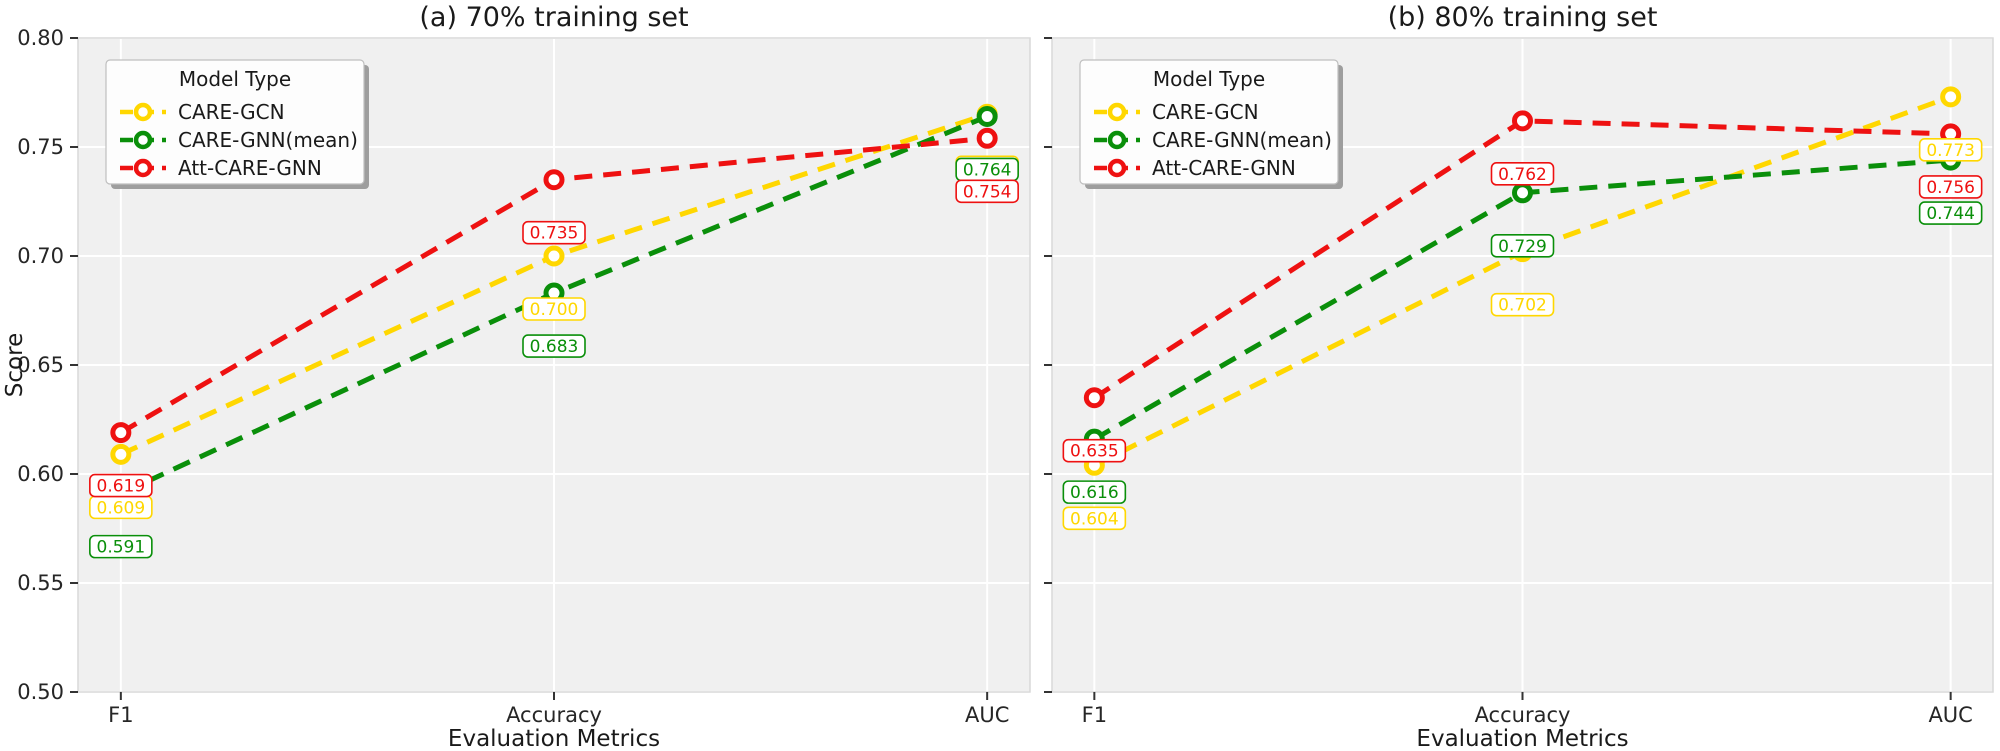 The height and width of the screenshot is (751, 2000). I want to click on data-point-label: 0.762, so click(1522, 175).